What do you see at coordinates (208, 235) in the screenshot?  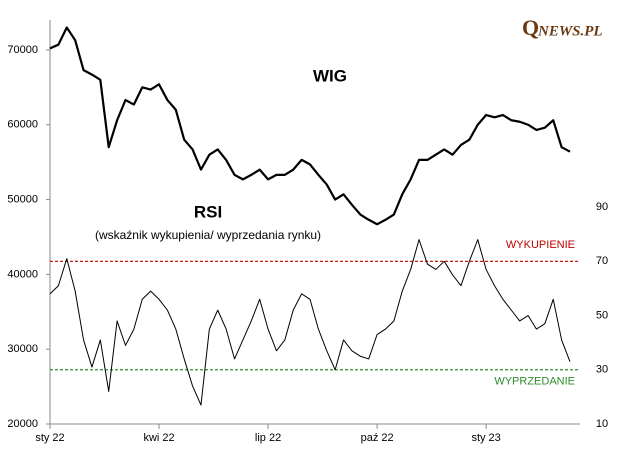 I see `annotation: (wskaźnik wykupienia/ wyprzedania rynku)` at bounding box center [208, 235].